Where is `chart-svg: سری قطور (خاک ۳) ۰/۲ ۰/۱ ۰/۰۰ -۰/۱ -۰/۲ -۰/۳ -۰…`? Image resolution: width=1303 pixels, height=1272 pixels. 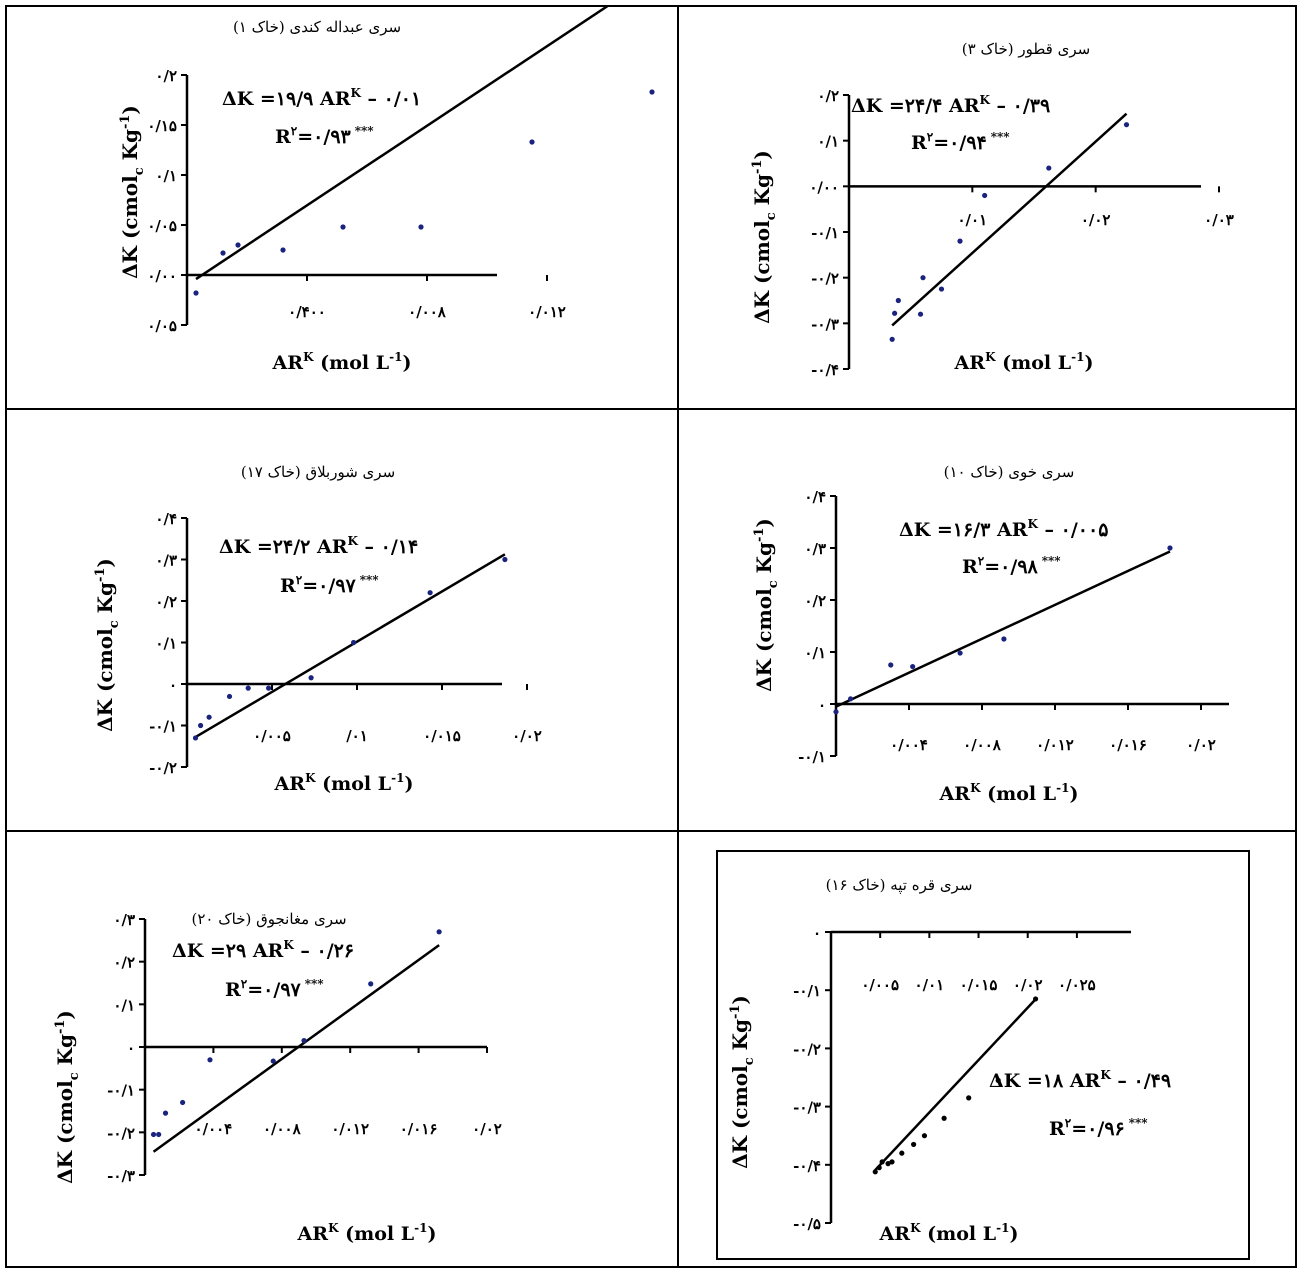
chart-svg: سری قطور (خاک ۳) ۰/۲ ۰/۱ ۰/۰۰ -۰/۱ -۰/۲ -۰/۳ -۰… is located at coordinates (992, 209).